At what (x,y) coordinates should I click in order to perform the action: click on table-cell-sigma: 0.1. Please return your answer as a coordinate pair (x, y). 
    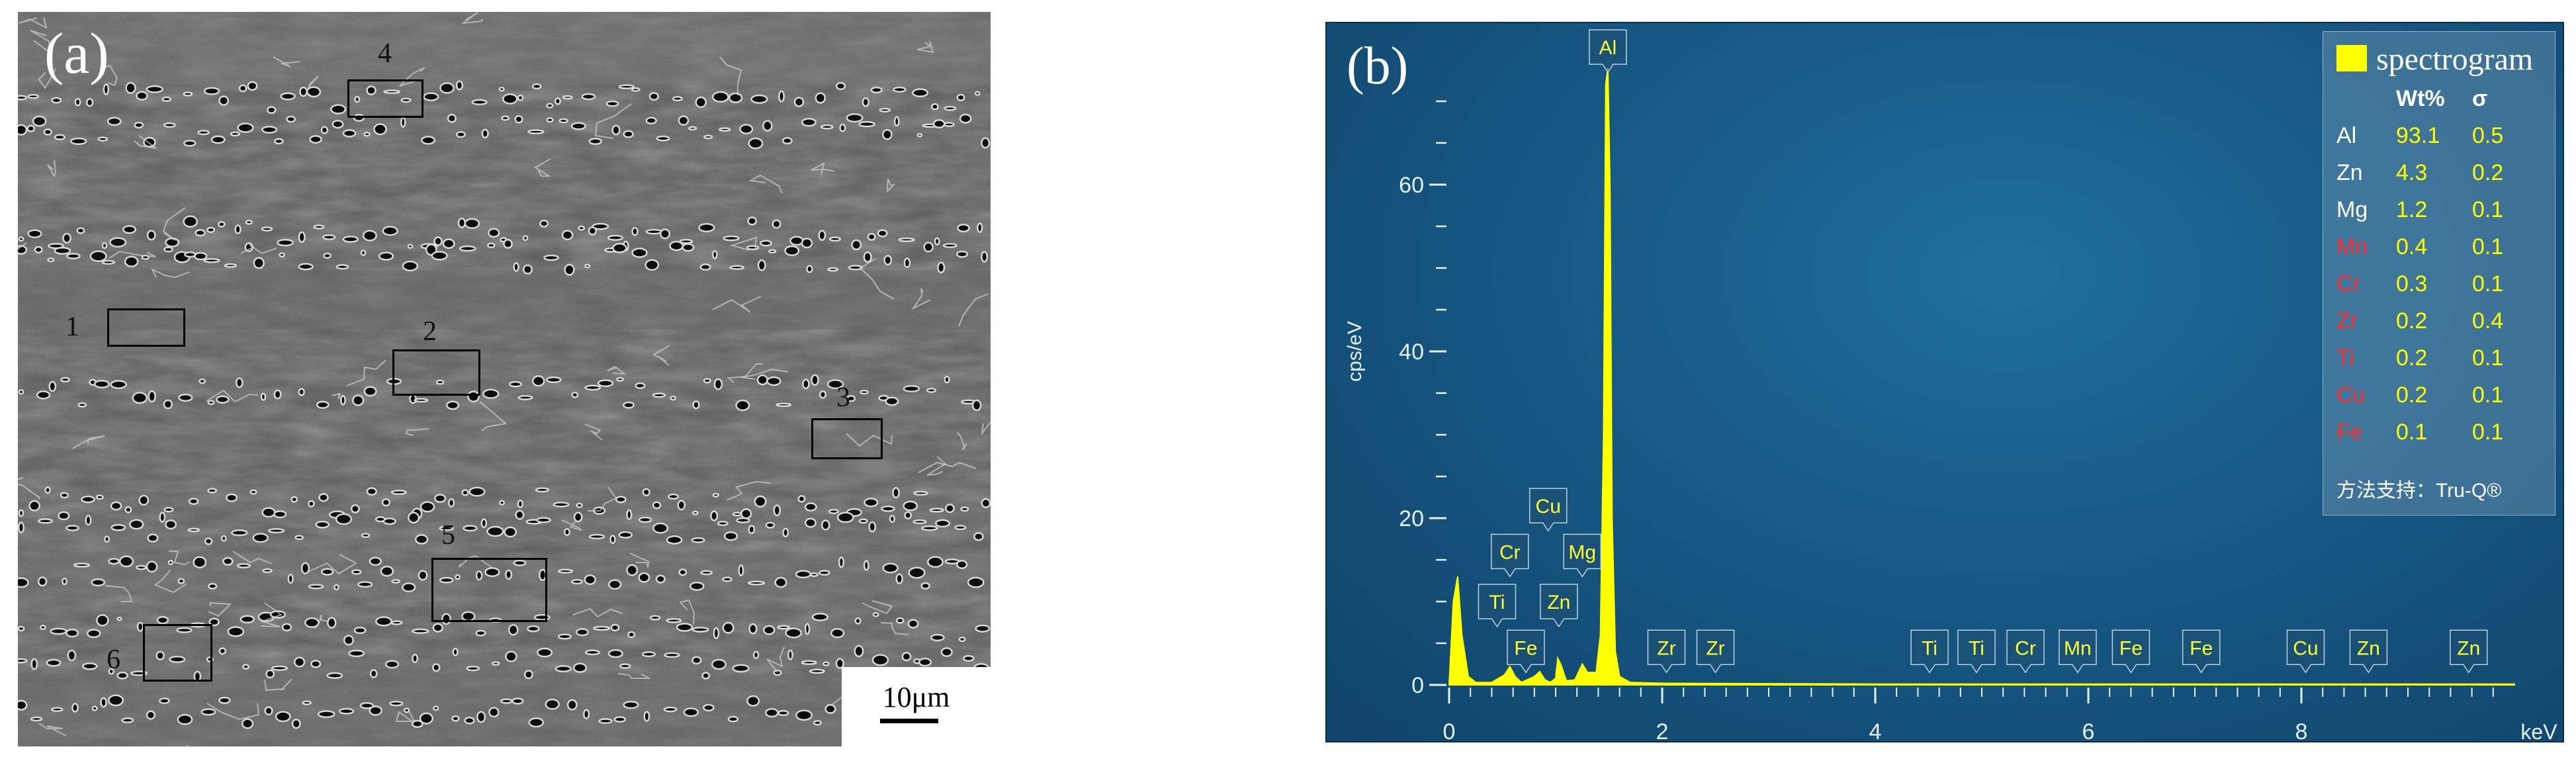
    Looking at the image, I should click on (2488, 209).